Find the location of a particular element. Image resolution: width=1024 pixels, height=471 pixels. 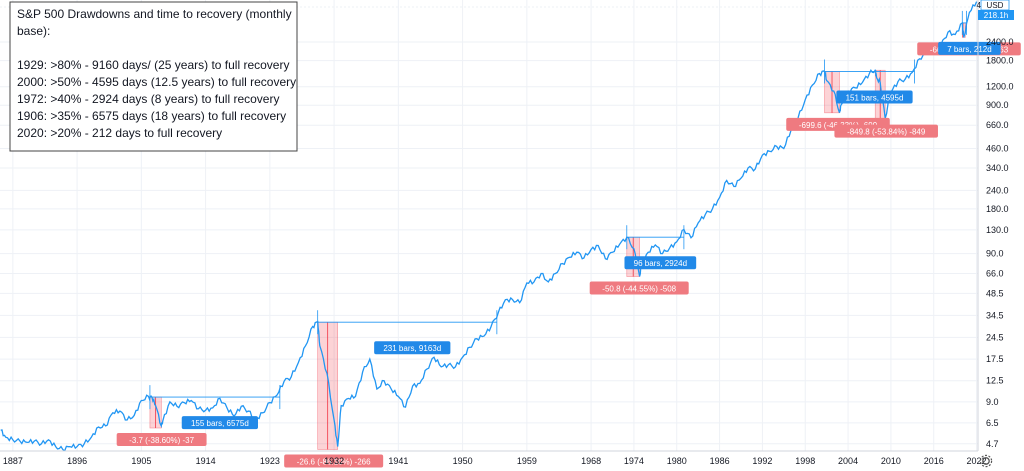

currency-label: USD is located at coordinates (995, 5).